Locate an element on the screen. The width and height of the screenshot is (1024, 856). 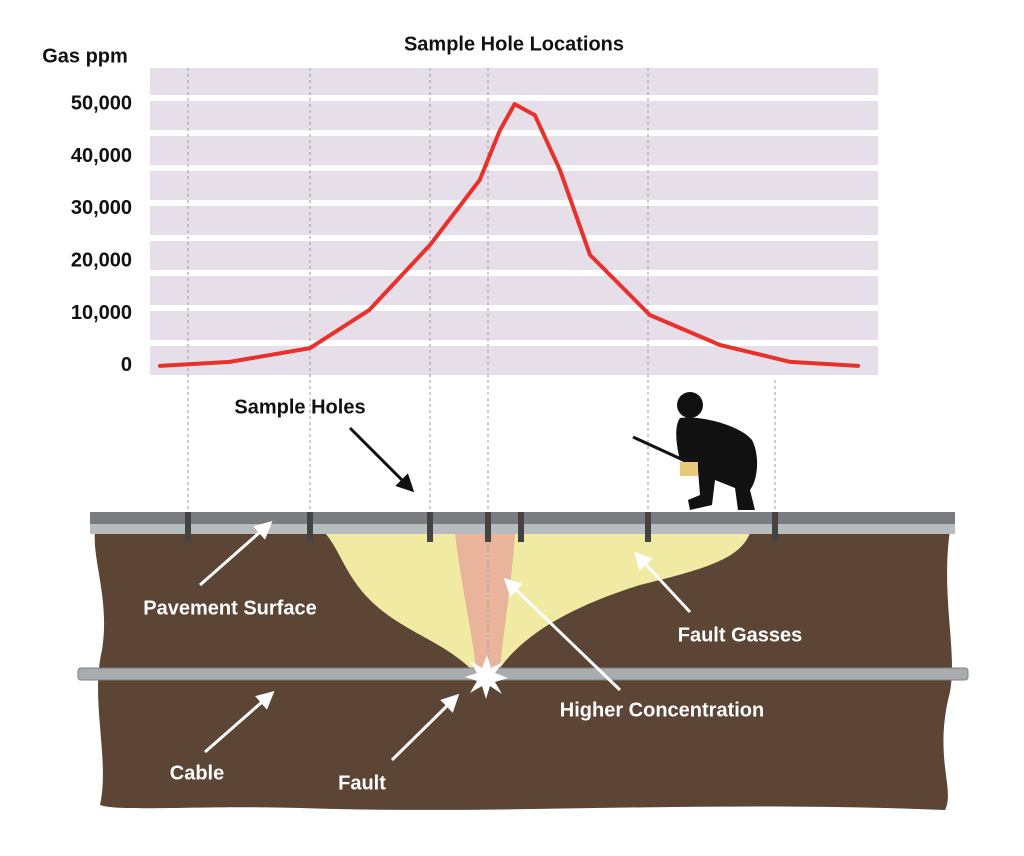
y-axis-label: Gas ppm is located at coordinates (85, 56).